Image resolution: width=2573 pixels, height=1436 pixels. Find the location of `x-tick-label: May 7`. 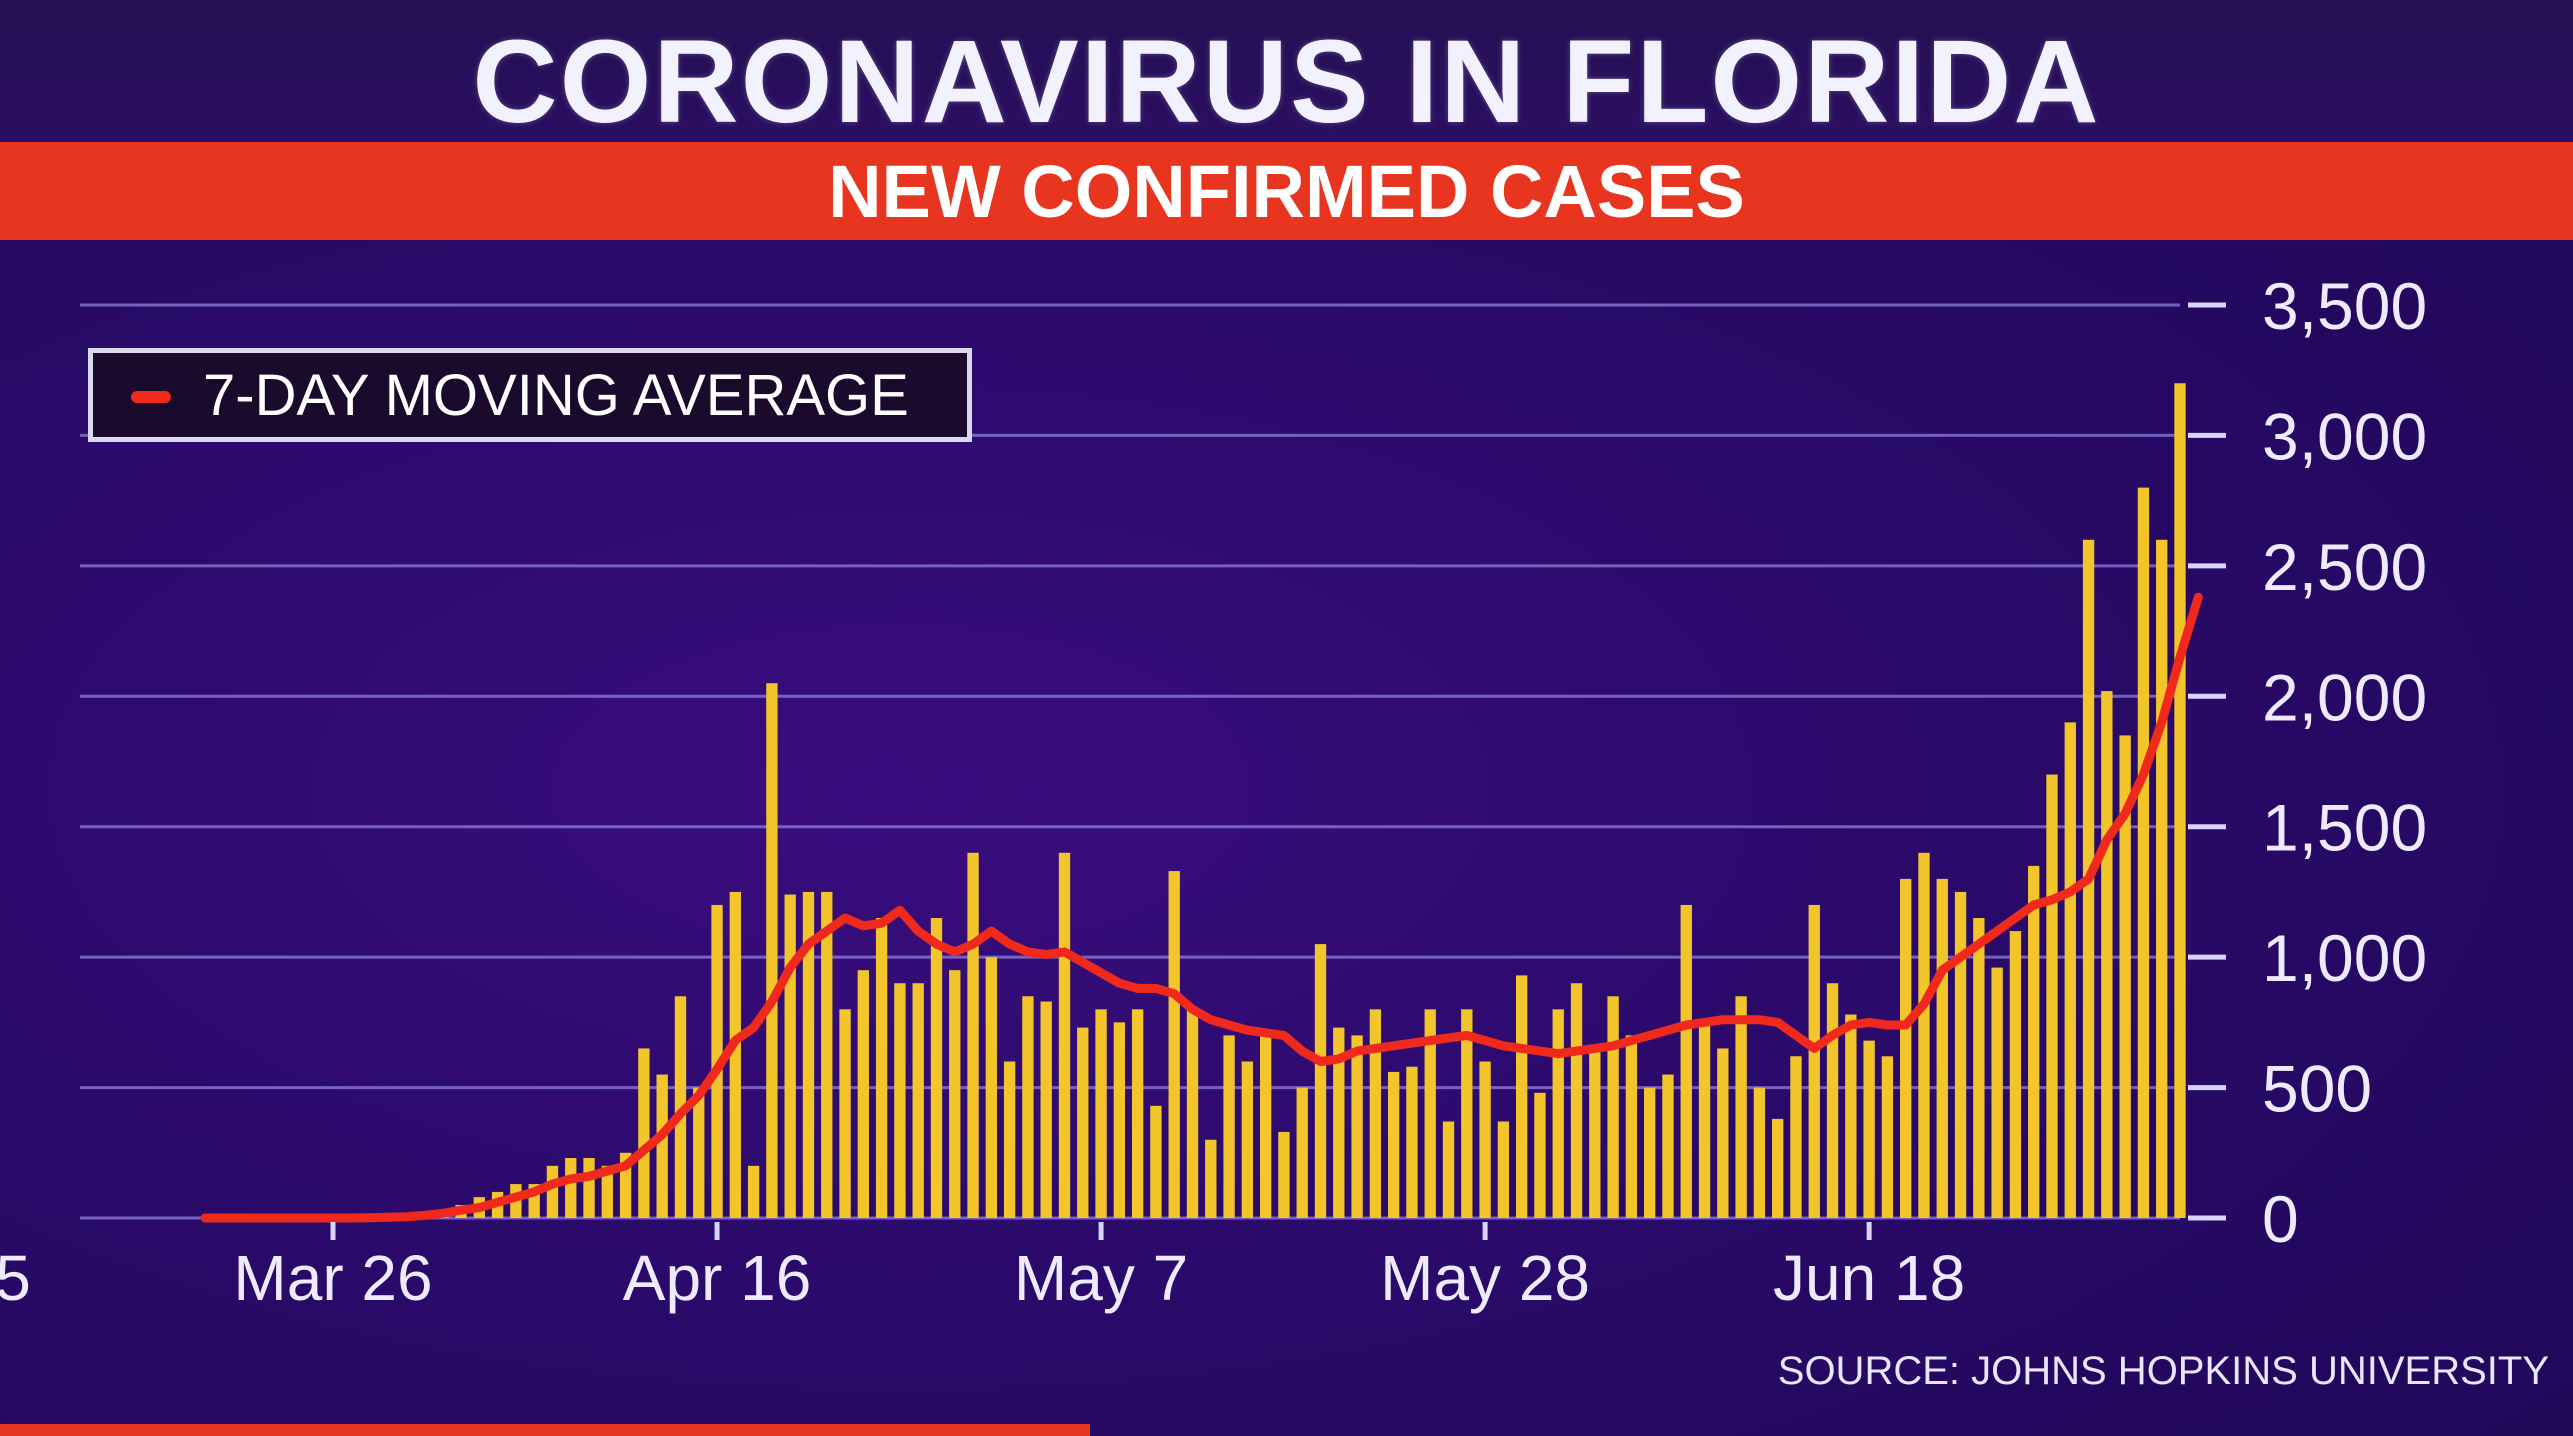

x-tick-label: May 7 is located at coordinates (1101, 1278).